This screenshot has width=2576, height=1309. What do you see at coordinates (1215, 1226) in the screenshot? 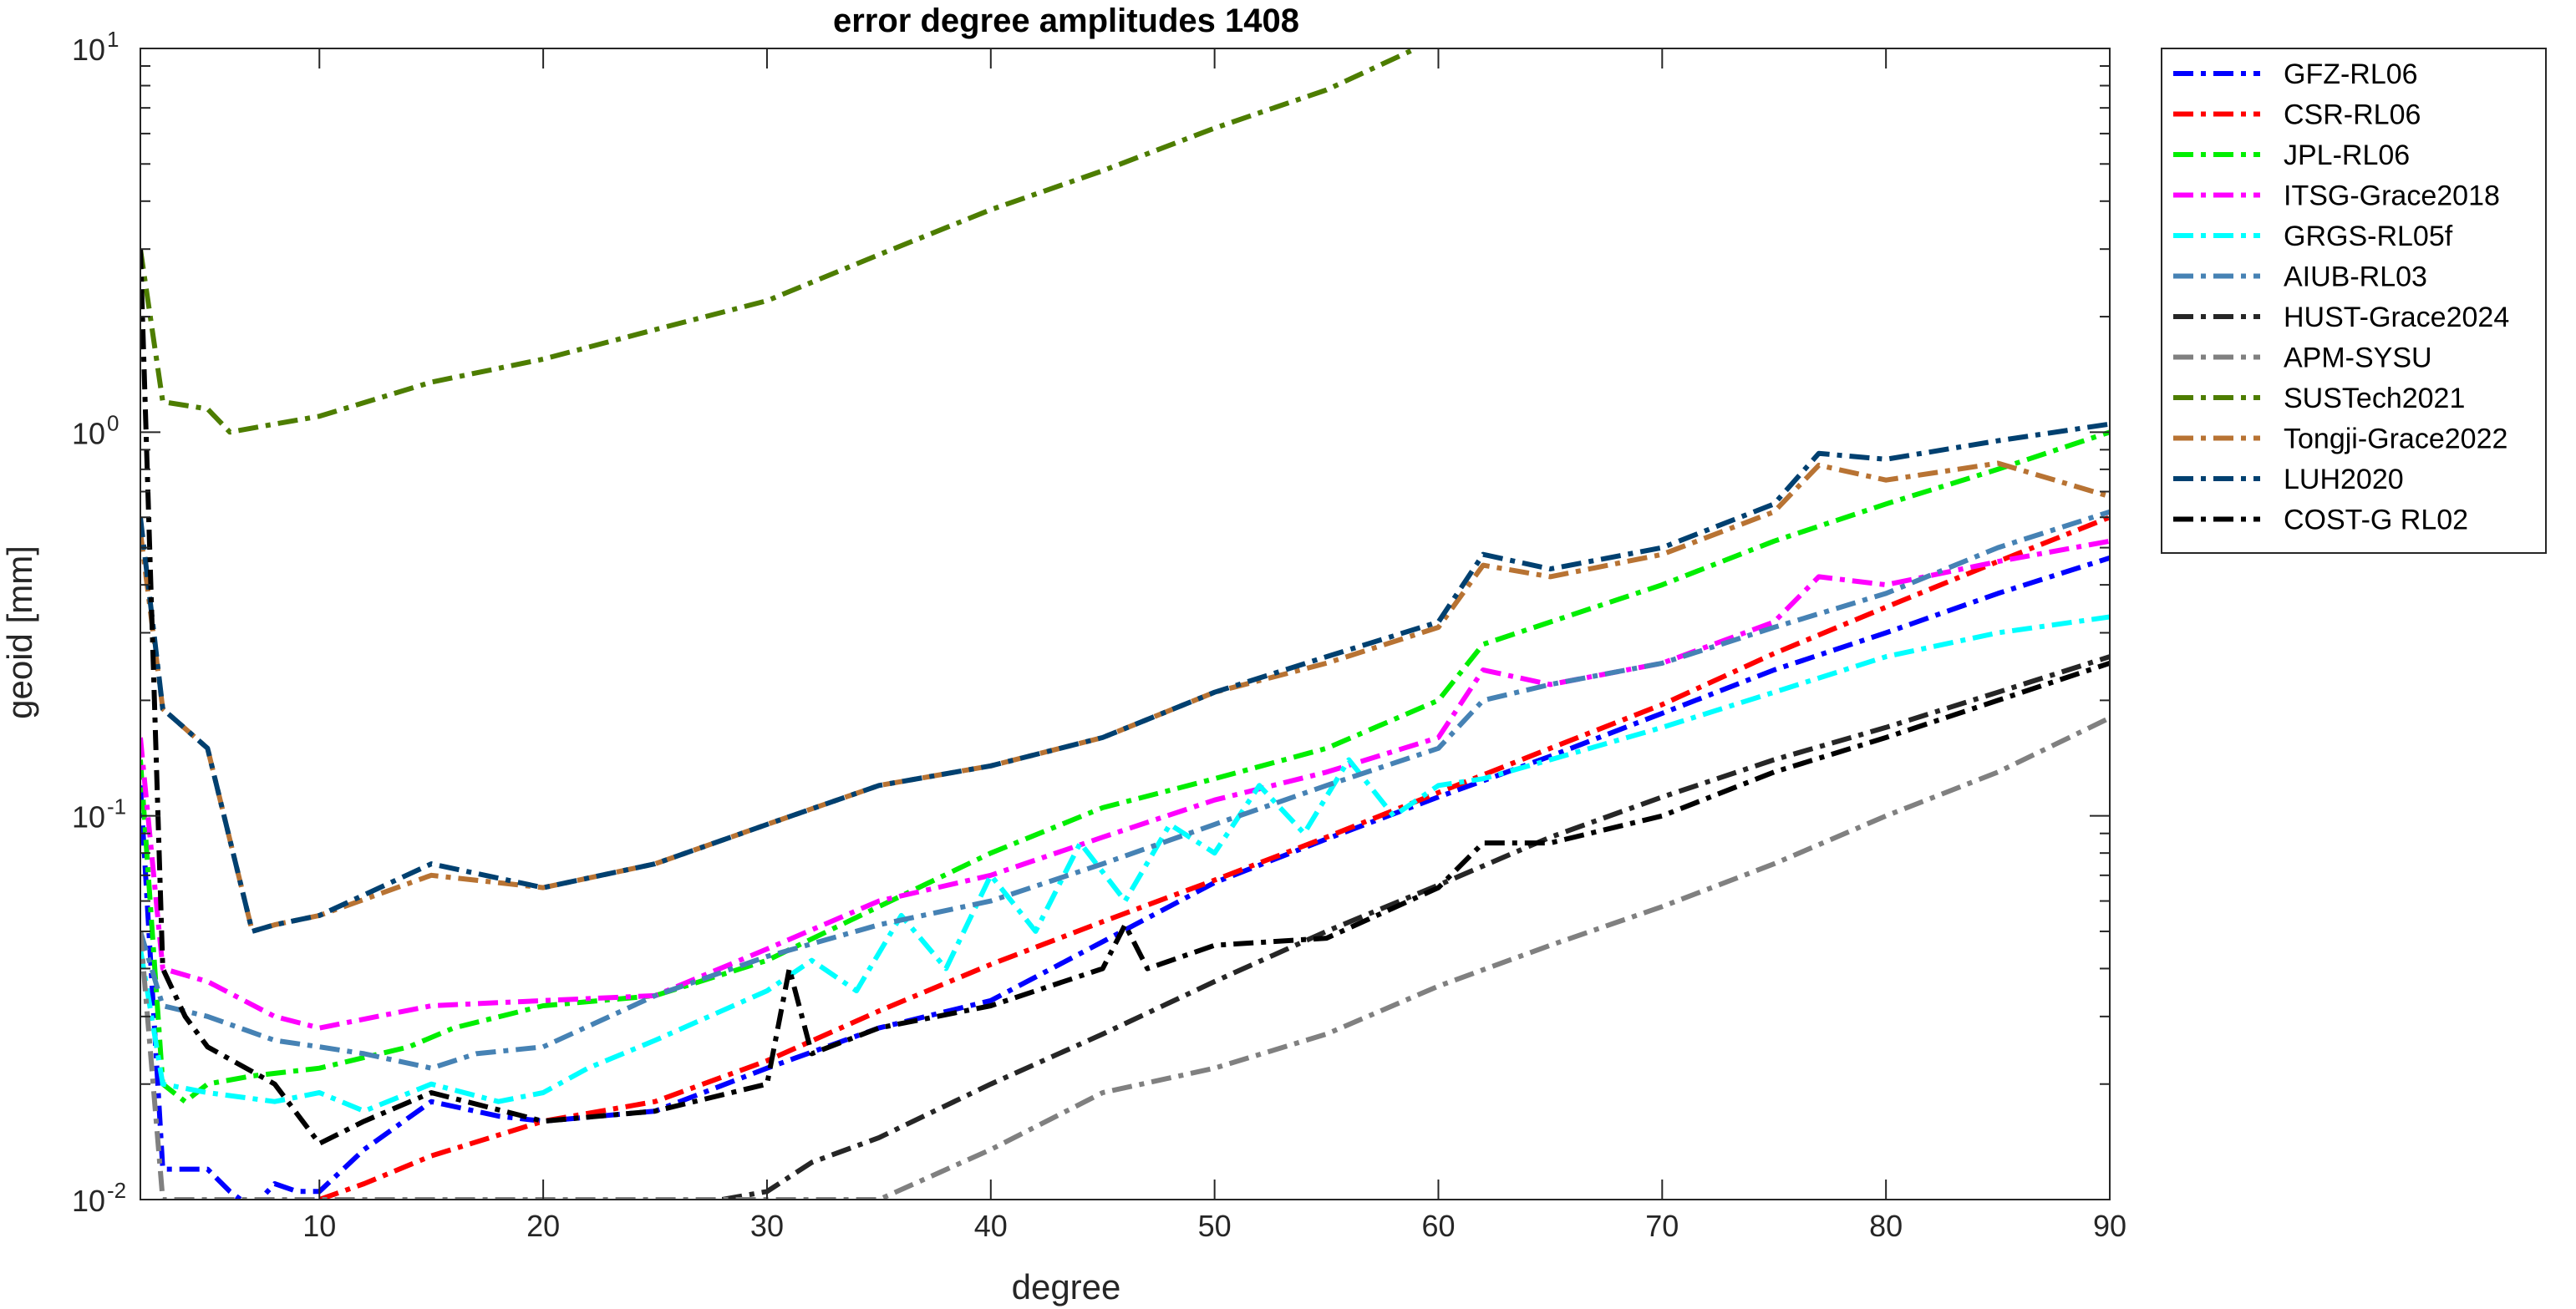
I see `x-tick-label: 50` at bounding box center [1215, 1226].